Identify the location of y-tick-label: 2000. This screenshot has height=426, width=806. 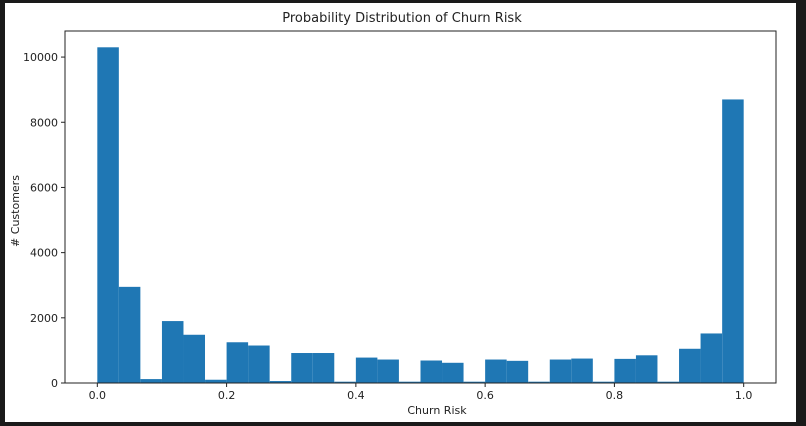
(44, 318).